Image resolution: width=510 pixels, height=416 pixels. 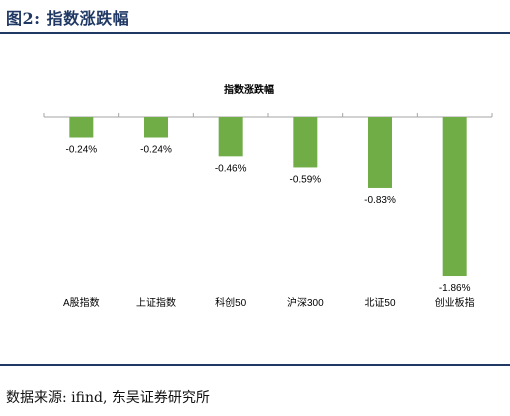 I want to click on category-label: 科创50, so click(x=231, y=302).